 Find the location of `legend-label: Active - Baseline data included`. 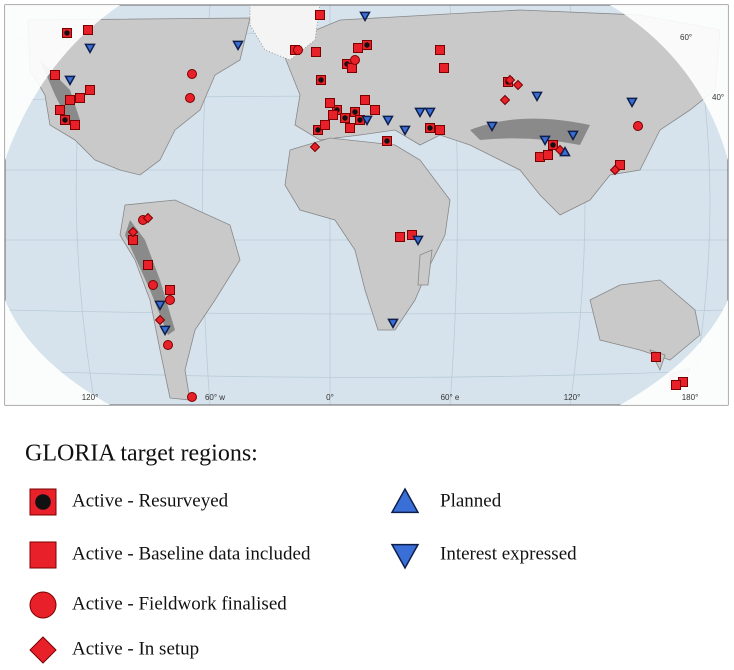

legend-label: Active - Baseline data included is located at coordinates (191, 553).